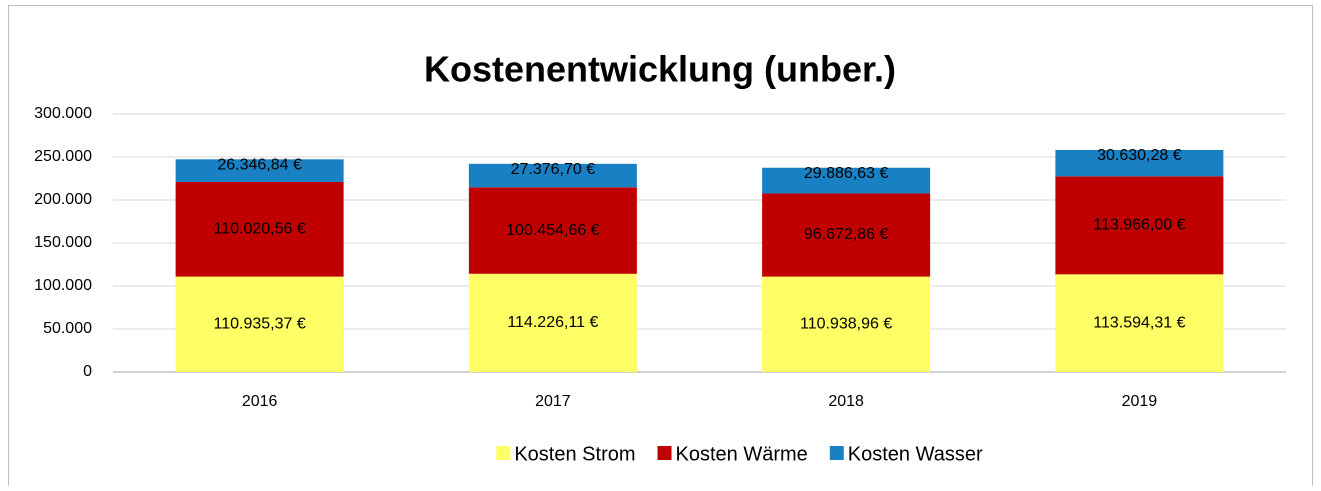  I want to click on data-label: 110.020,56 €, so click(260, 229).